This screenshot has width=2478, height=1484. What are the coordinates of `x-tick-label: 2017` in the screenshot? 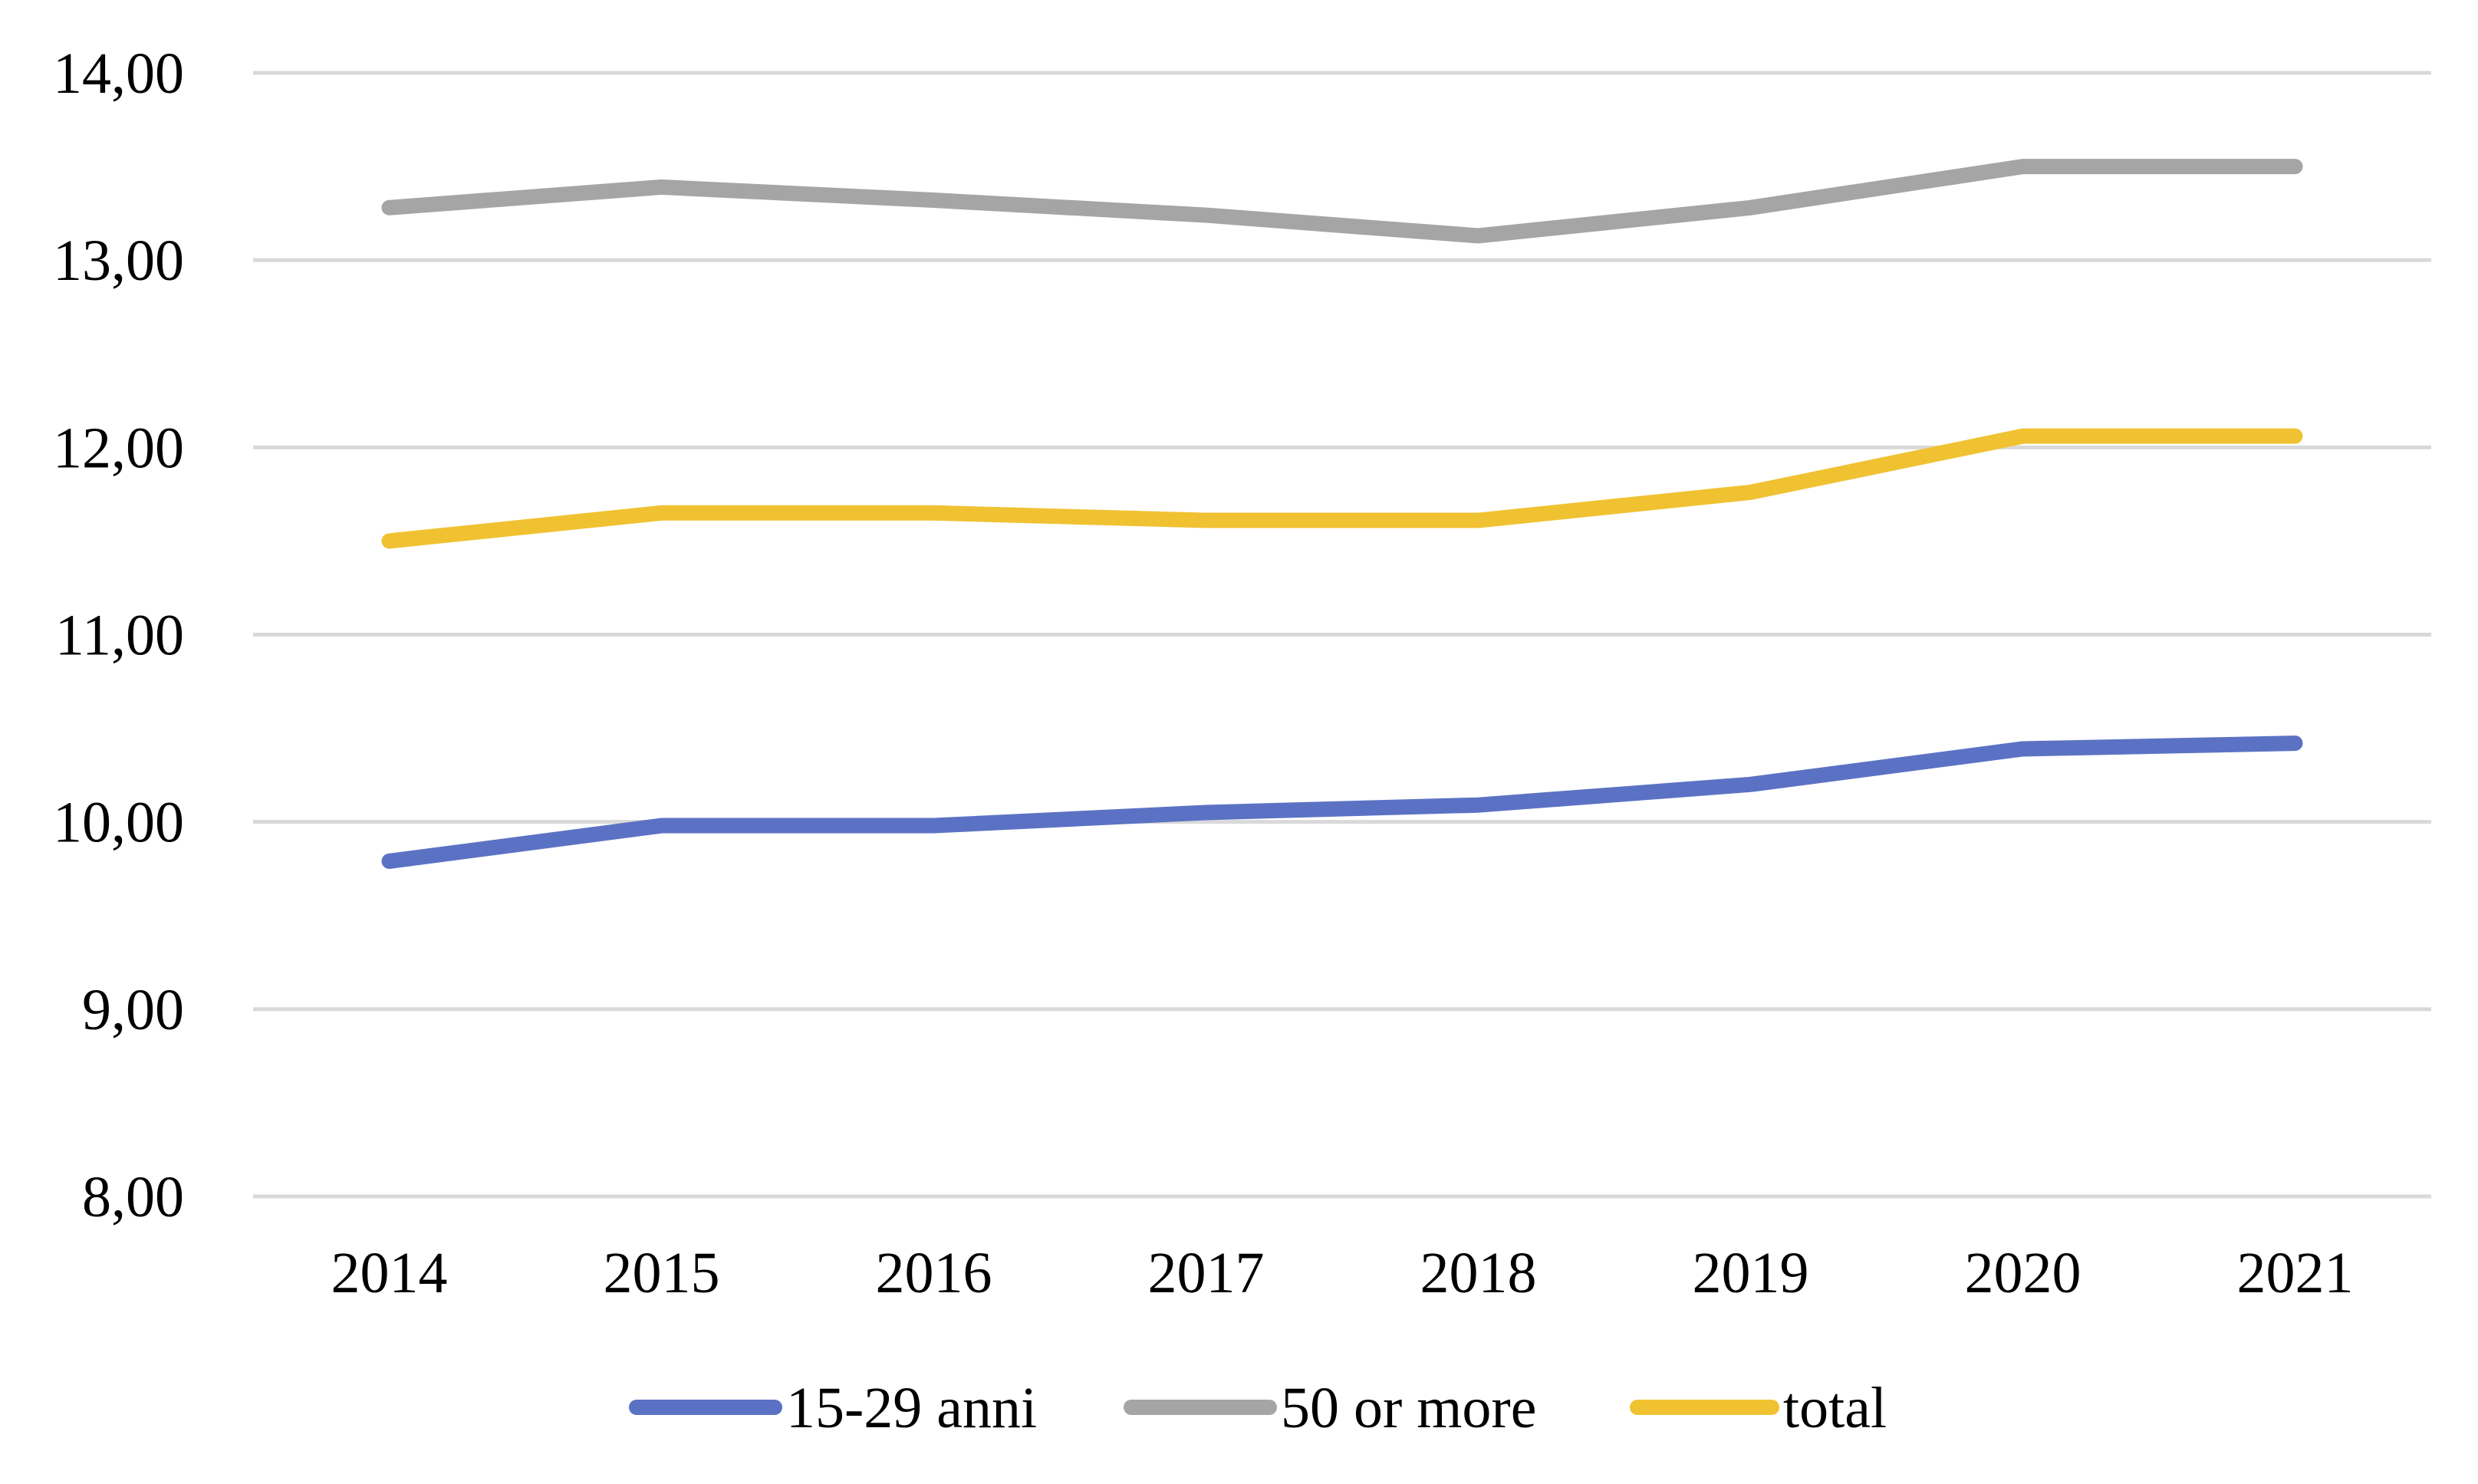 It's located at (1206, 1273).